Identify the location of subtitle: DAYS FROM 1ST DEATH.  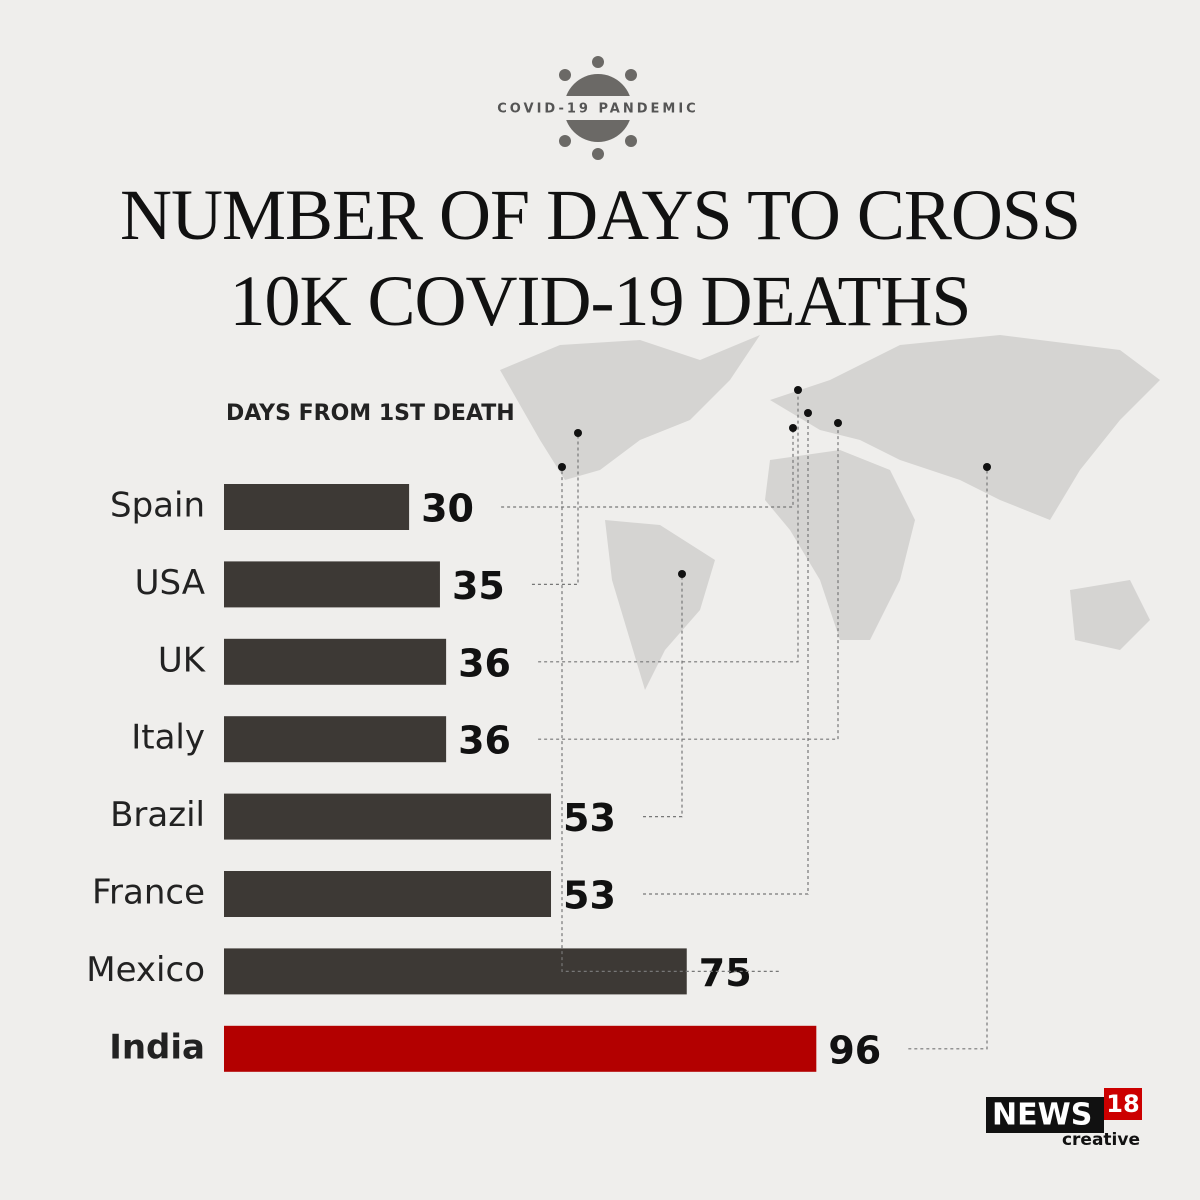
(370, 413).